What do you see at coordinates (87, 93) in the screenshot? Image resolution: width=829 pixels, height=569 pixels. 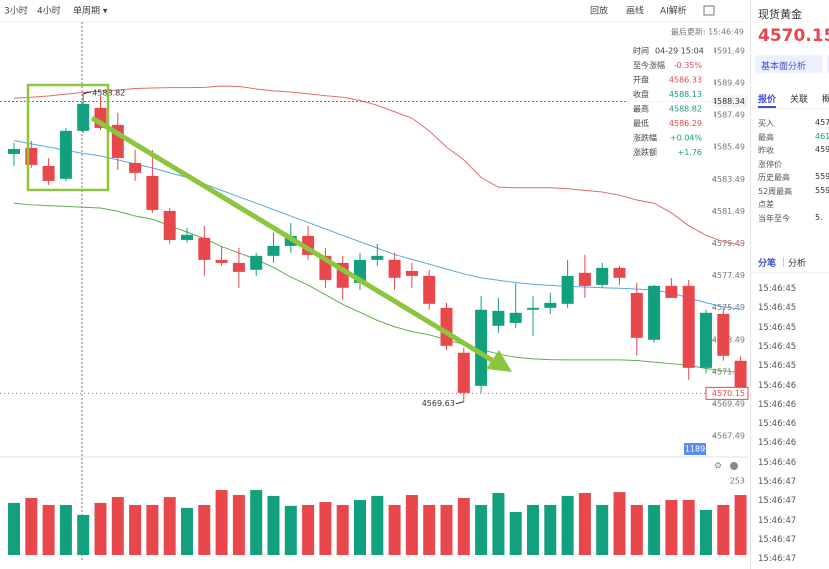 I see `high-pointer` at bounding box center [87, 93].